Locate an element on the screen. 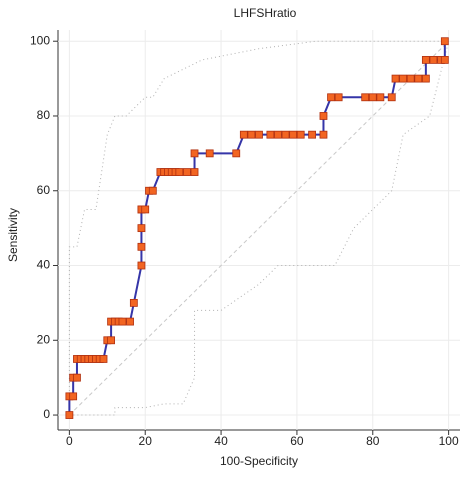 This screenshot has height=479, width=474. y-tick-label: 100 is located at coordinates (40, 40).